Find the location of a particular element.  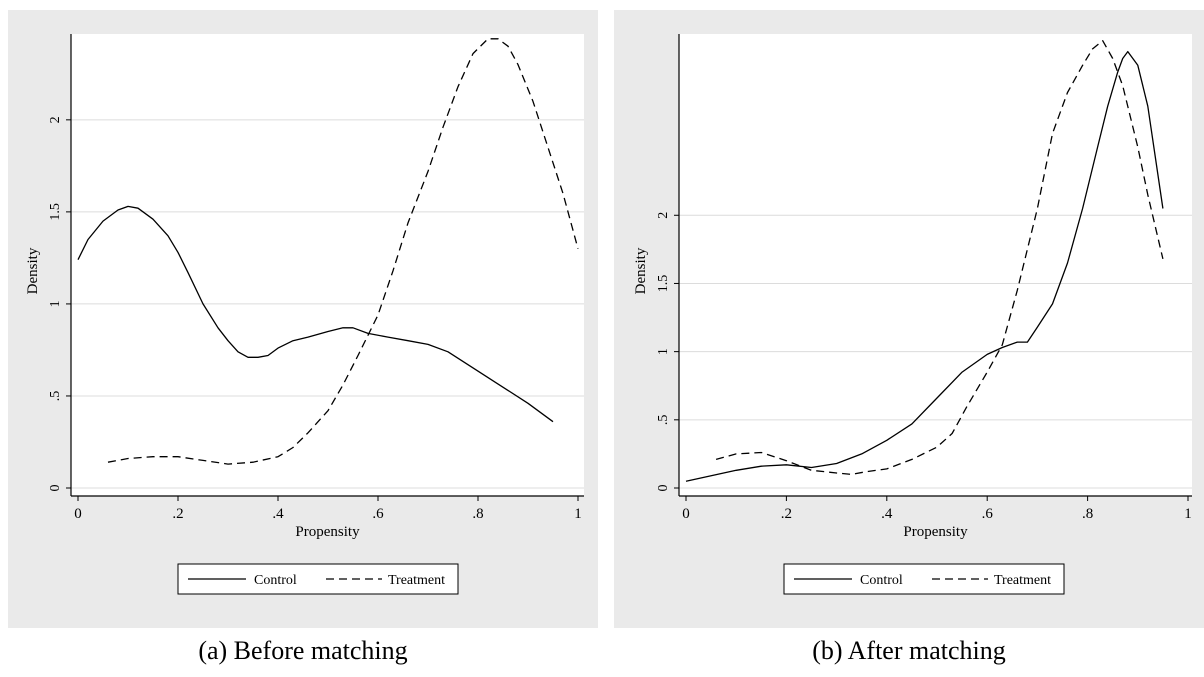

caption-before-matching: (a) Before matching is located at coordinates (303, 650).